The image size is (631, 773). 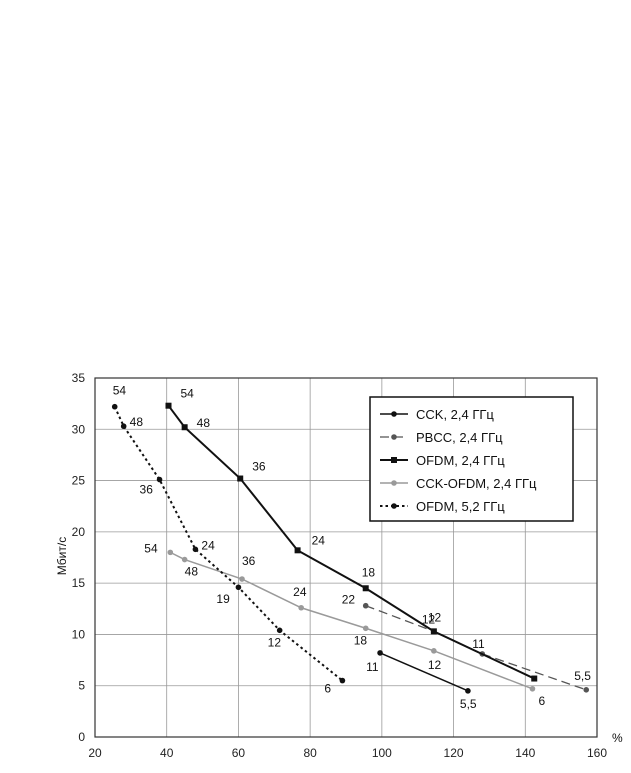 I want to click on y-tick-label: 20, so click(x=79, y=532).